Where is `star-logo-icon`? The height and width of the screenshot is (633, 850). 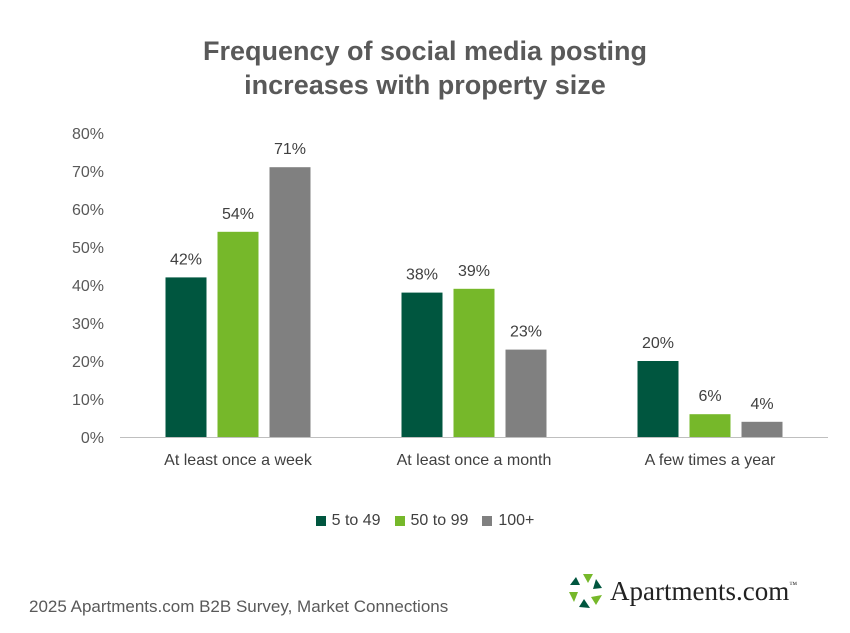
star-logo-icon is located at coordinates (585, 591).